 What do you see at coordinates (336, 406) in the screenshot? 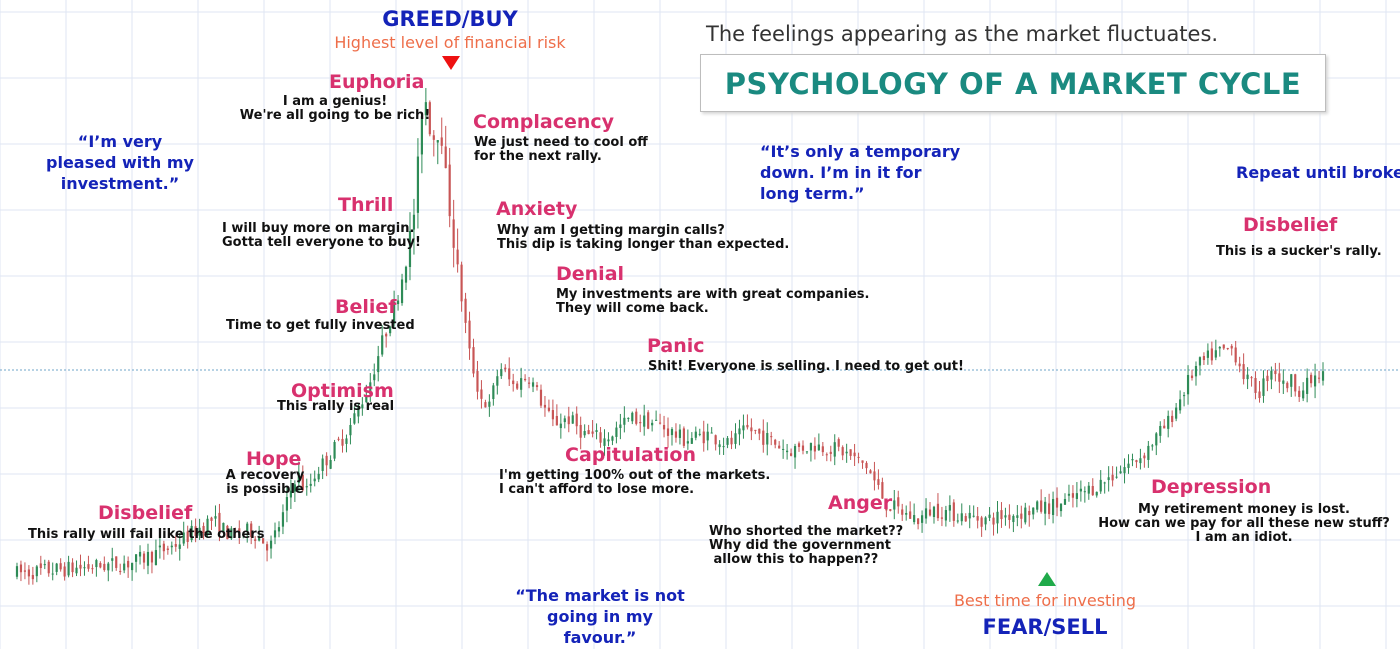
I see `stage-note-optimism: This rally is real` at bounding box center [336, 406].